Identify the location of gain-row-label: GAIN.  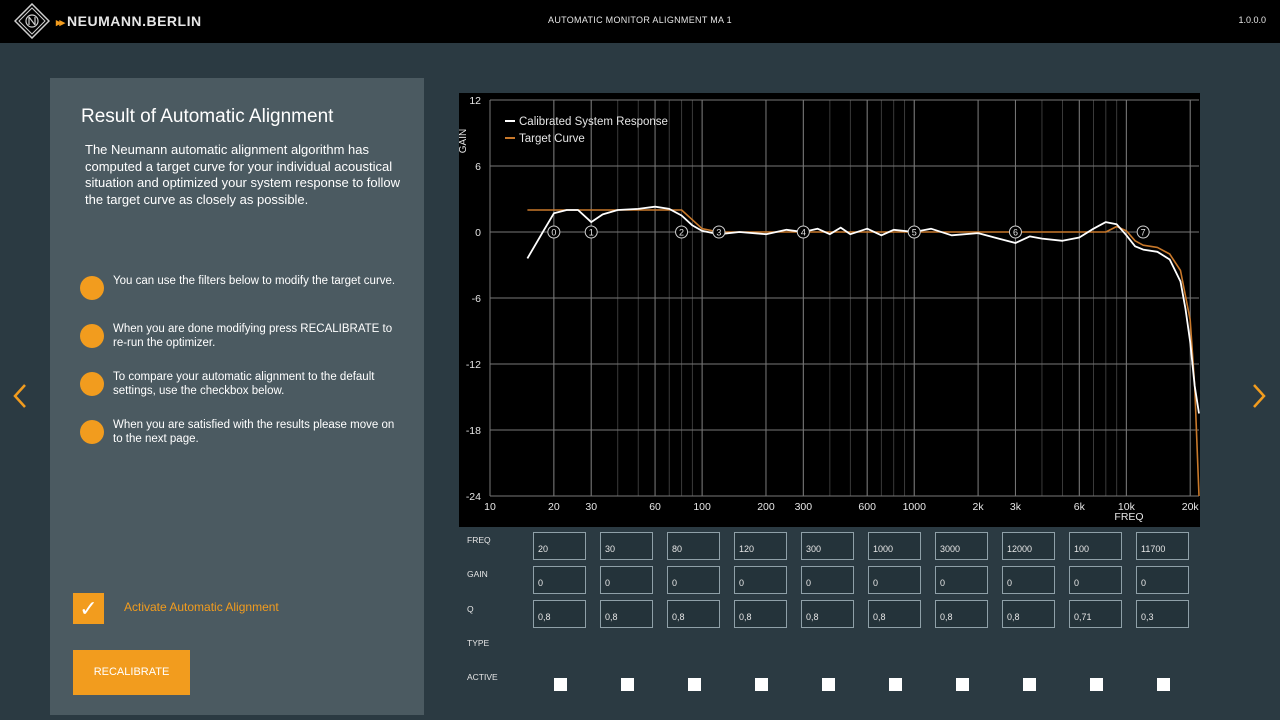
(477, 574).